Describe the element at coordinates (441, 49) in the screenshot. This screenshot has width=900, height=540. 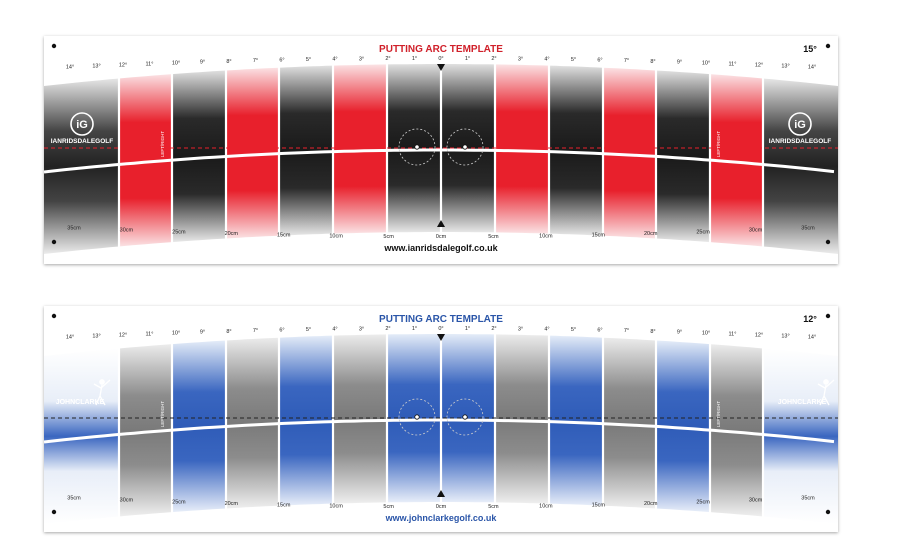
I see `template-title: PUTTING ARC TEMPLATE` at that location.